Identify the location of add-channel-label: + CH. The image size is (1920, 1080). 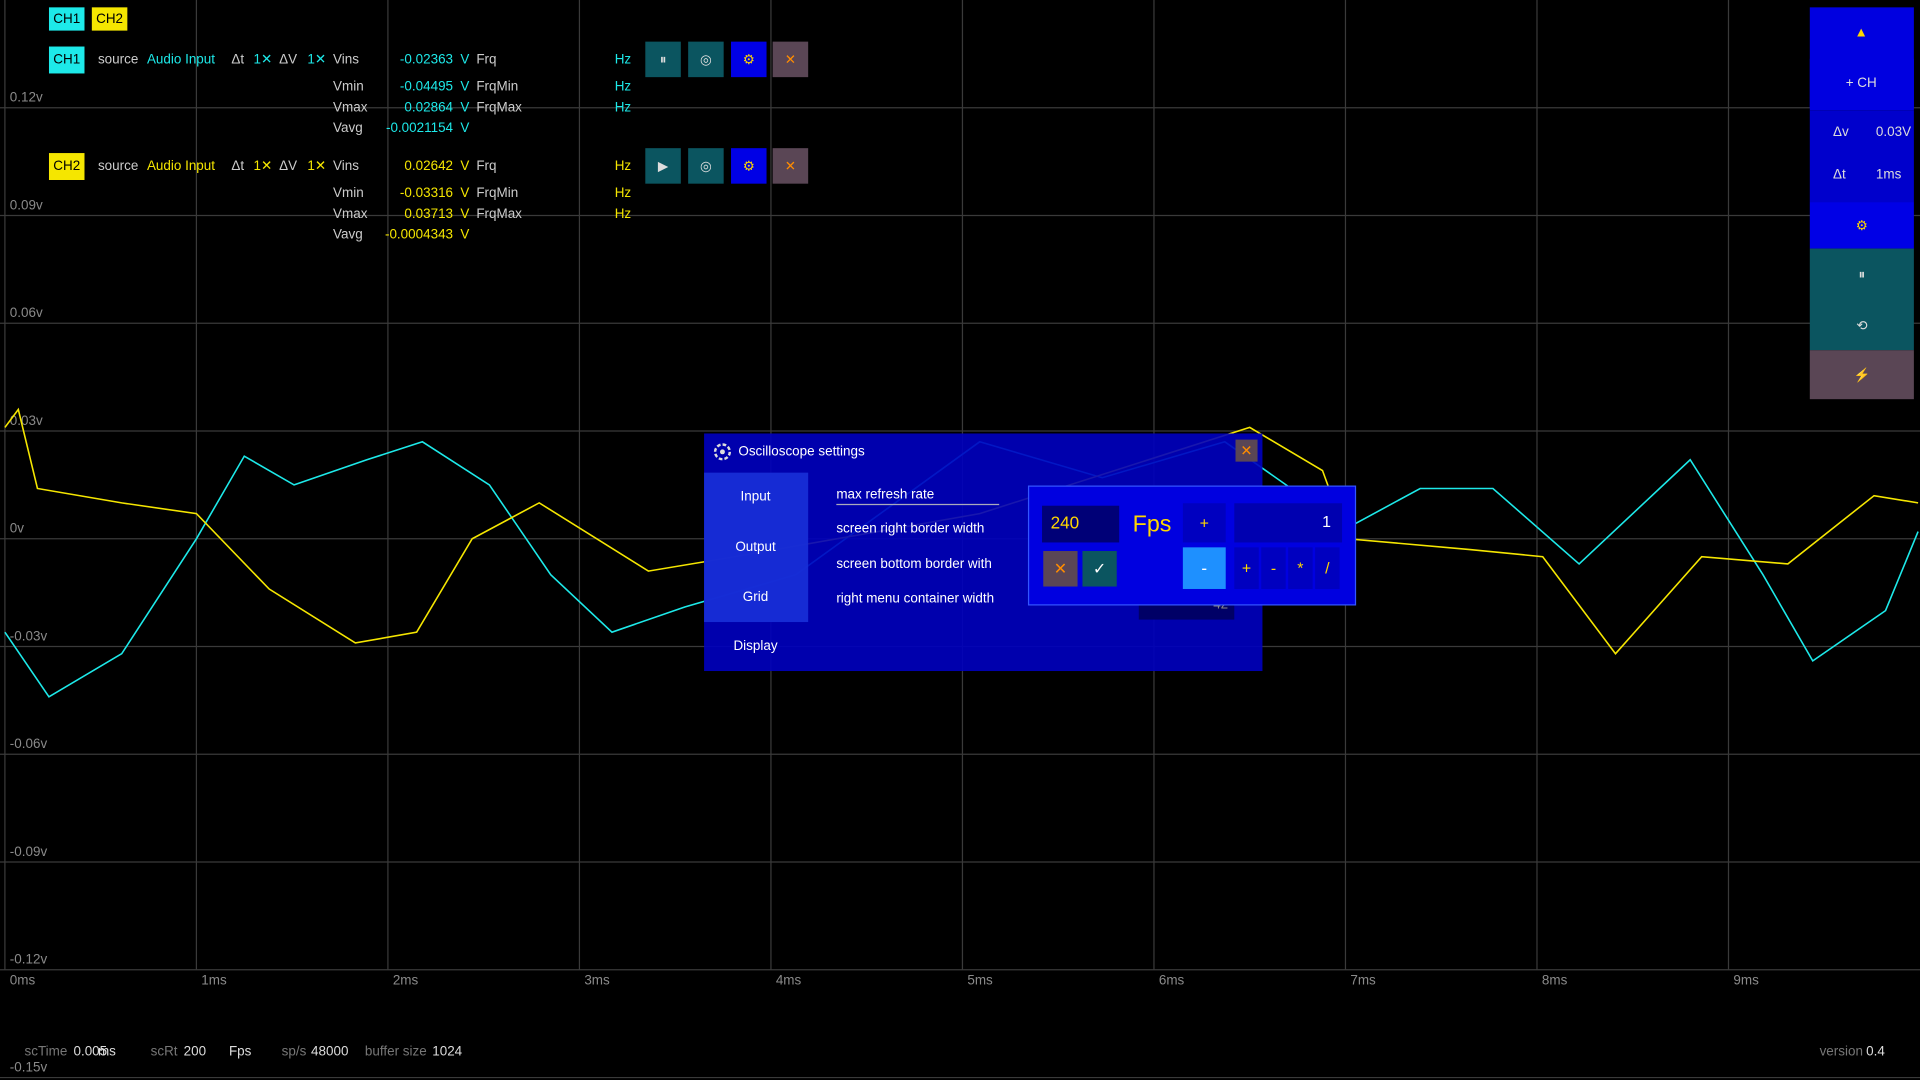
(1861, 82).